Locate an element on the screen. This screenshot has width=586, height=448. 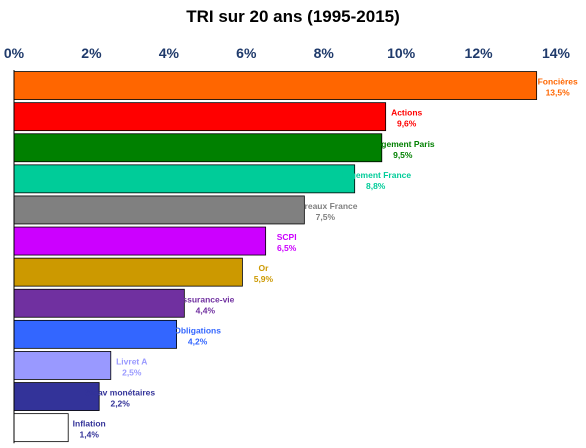
bar-category-label: Logement Paris is located at coordinates (403, 144).